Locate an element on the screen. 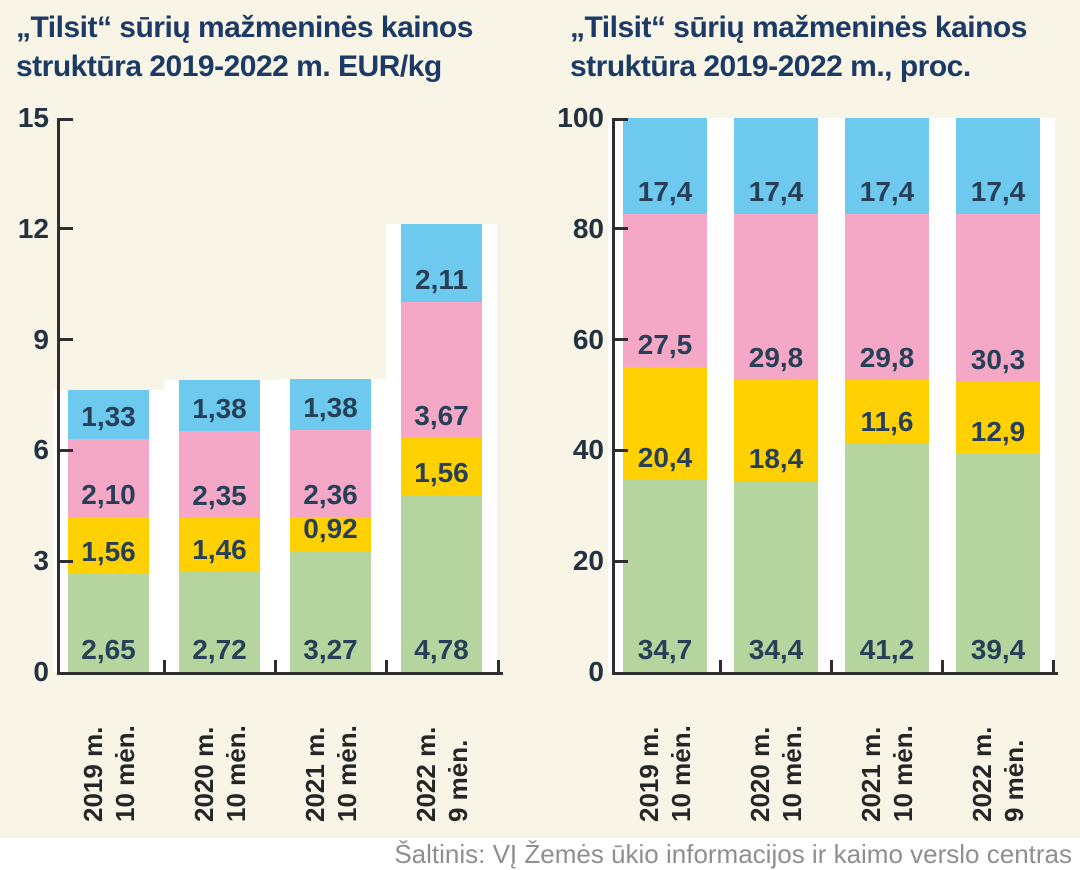 Image resolution: width=1080 pixels, height=870 pixels. yellow-segment: 1,56 is located at coordinates (441, 466).